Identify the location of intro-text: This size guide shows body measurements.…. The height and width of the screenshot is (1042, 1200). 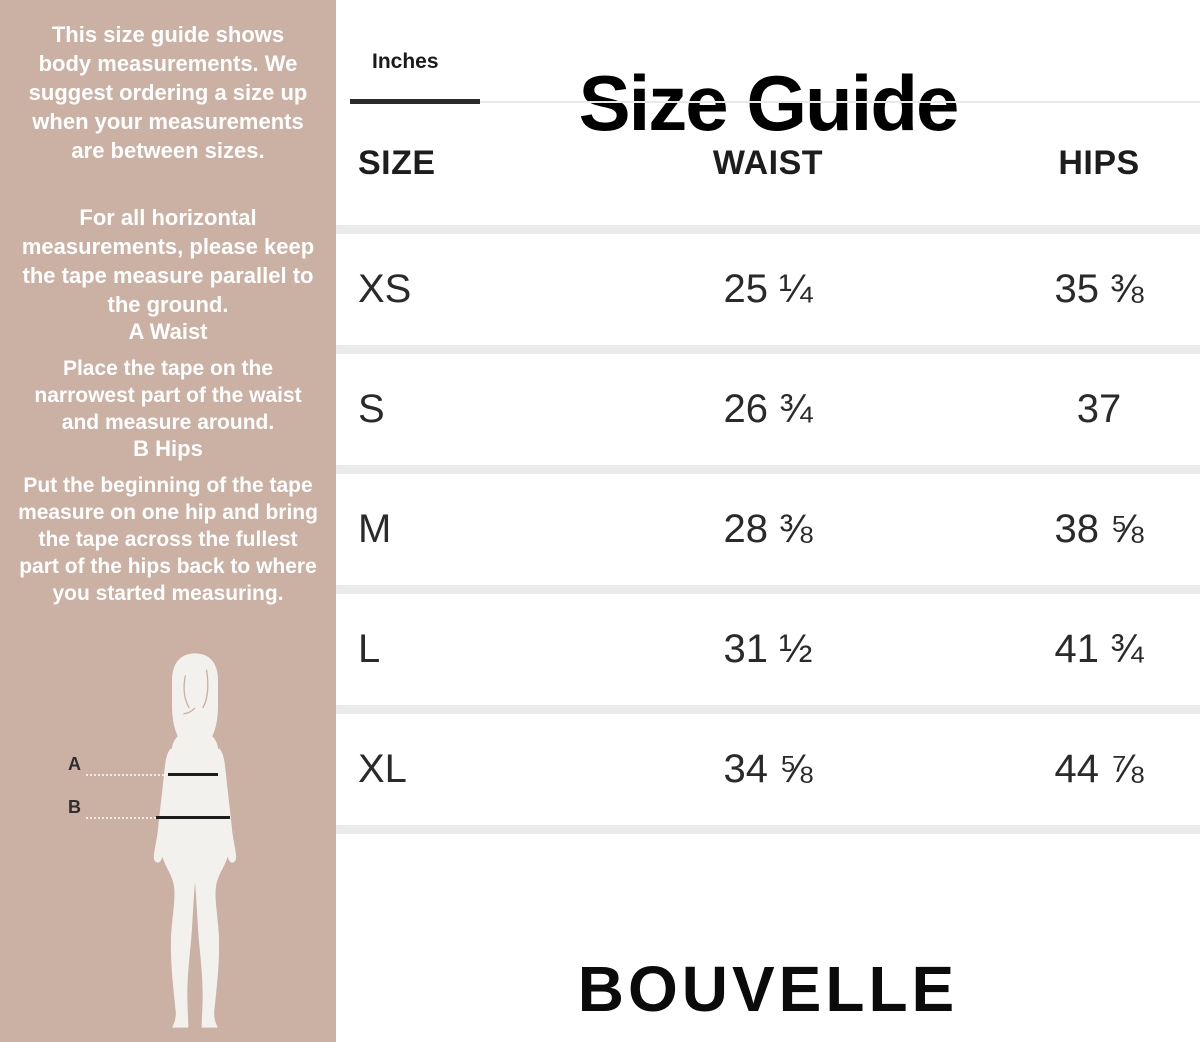
(168, 92).